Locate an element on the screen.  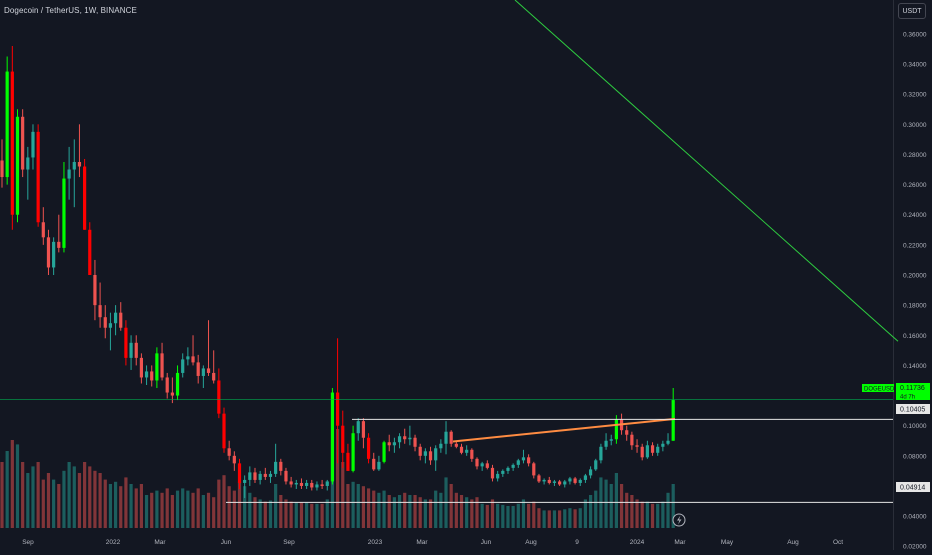
alert-icon is located at coordinates (679, 520).